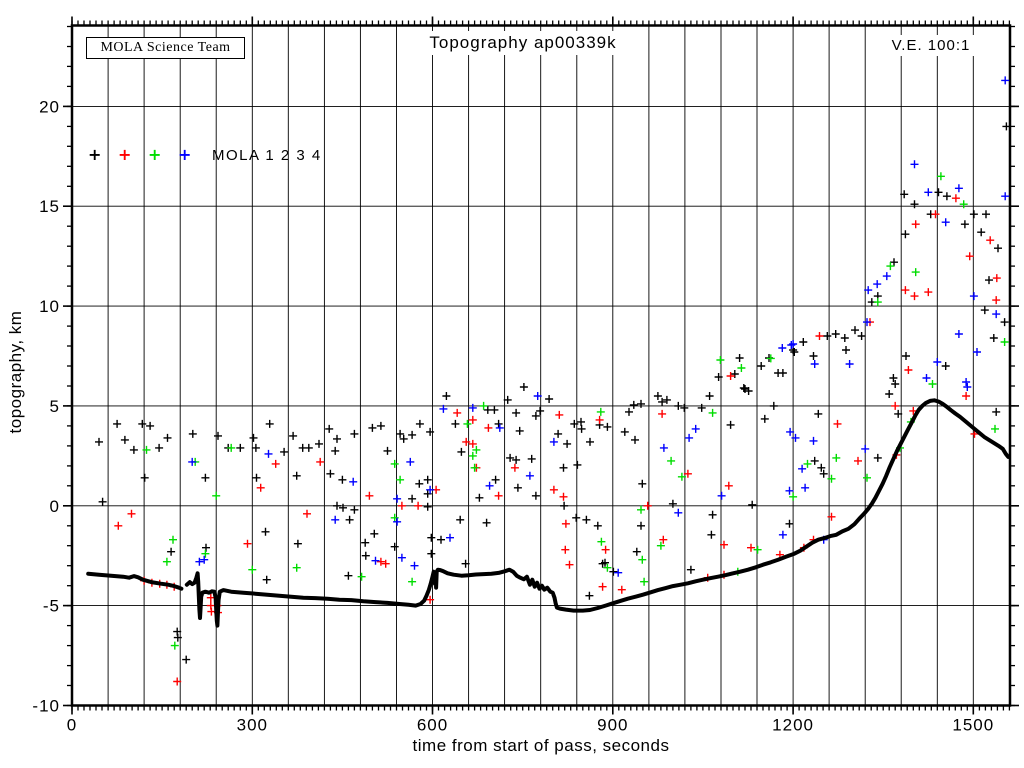 The height and width of the screenshot is (768, 1024). Describe the element at coordinates (205, 155) in the screenshot. I see `legend: + + + + MOLA 1 2 3 4` at that location.